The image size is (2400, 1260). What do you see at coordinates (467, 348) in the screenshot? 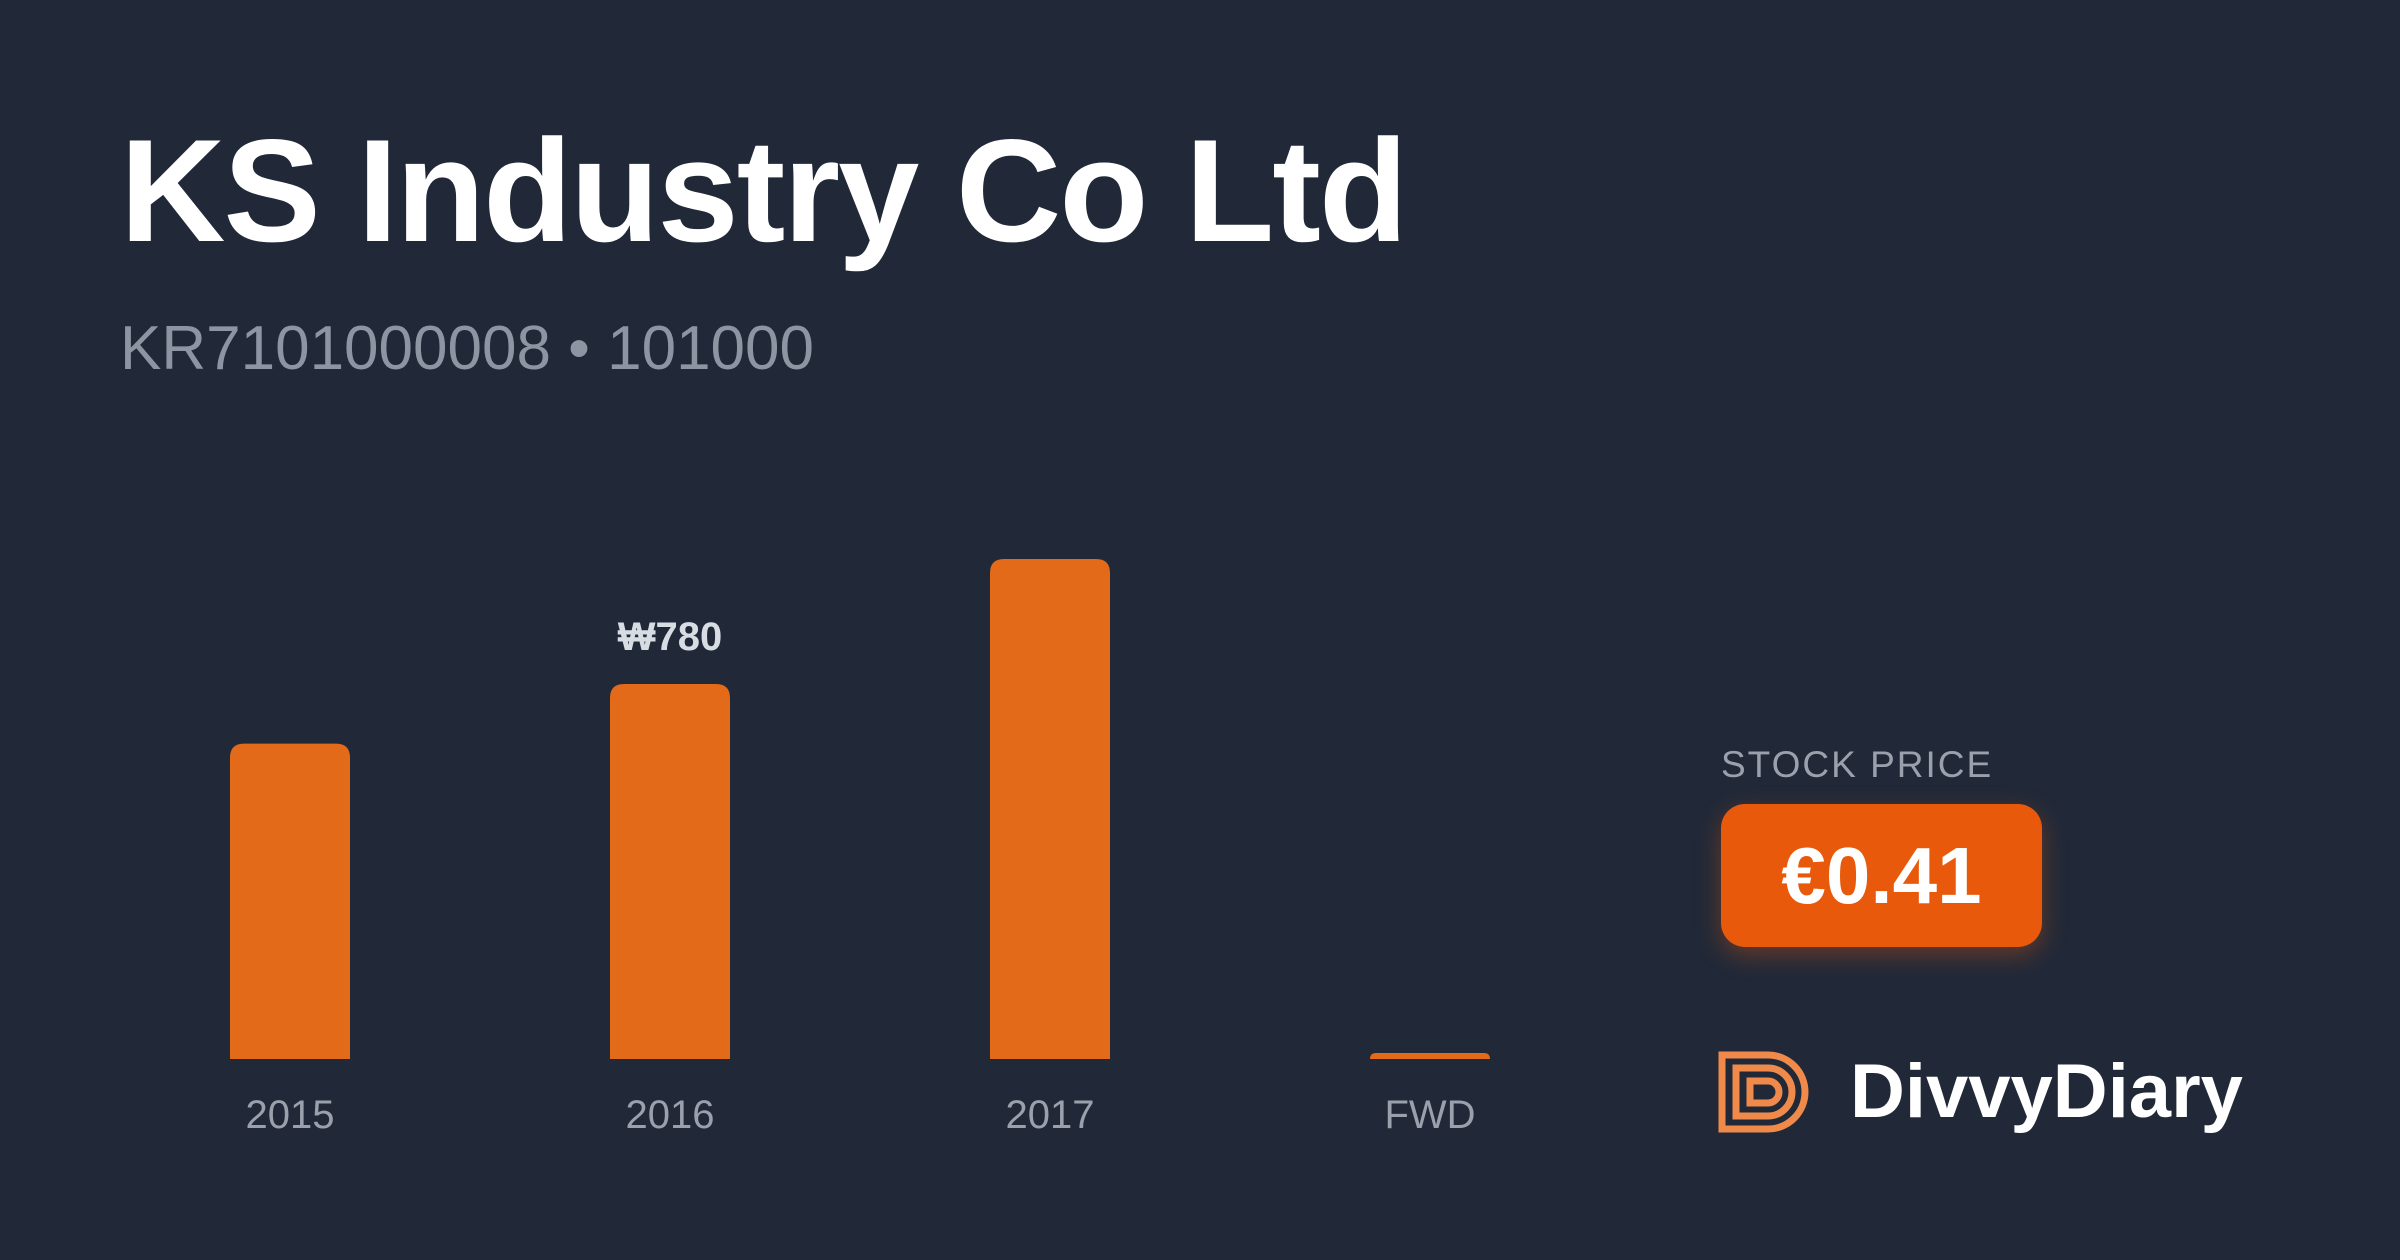
I see `isin-and-ticker: KR7101000008 • 101000` at bounding box center [467, 348].